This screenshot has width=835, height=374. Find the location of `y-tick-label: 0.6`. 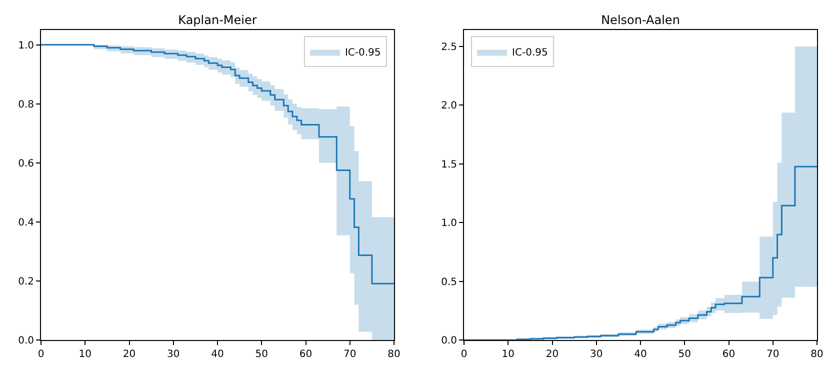

y-tick-label: 0.6 is located at coordinates (26, 164).